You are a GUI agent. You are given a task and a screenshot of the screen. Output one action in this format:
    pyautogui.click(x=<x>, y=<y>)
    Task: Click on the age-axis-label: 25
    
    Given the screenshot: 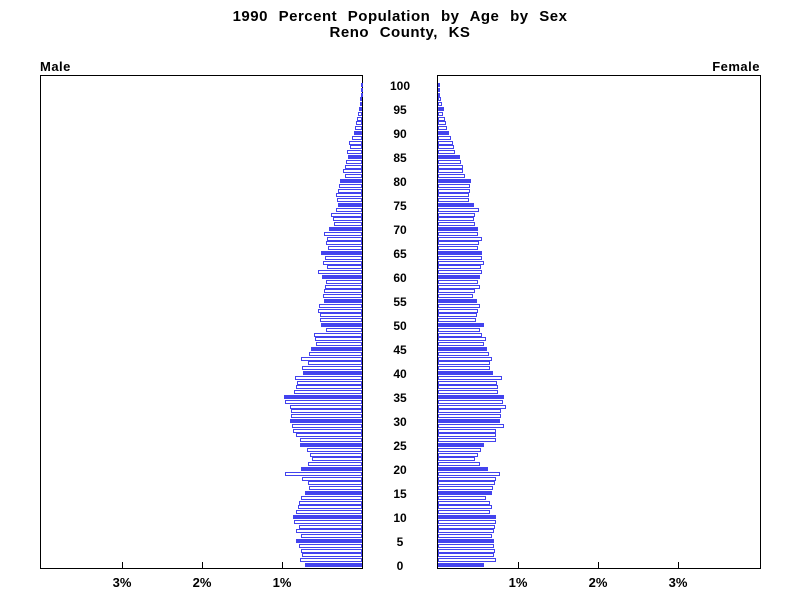 What is the action you would take?
    pyautogui.click(x=400, y=446)
    